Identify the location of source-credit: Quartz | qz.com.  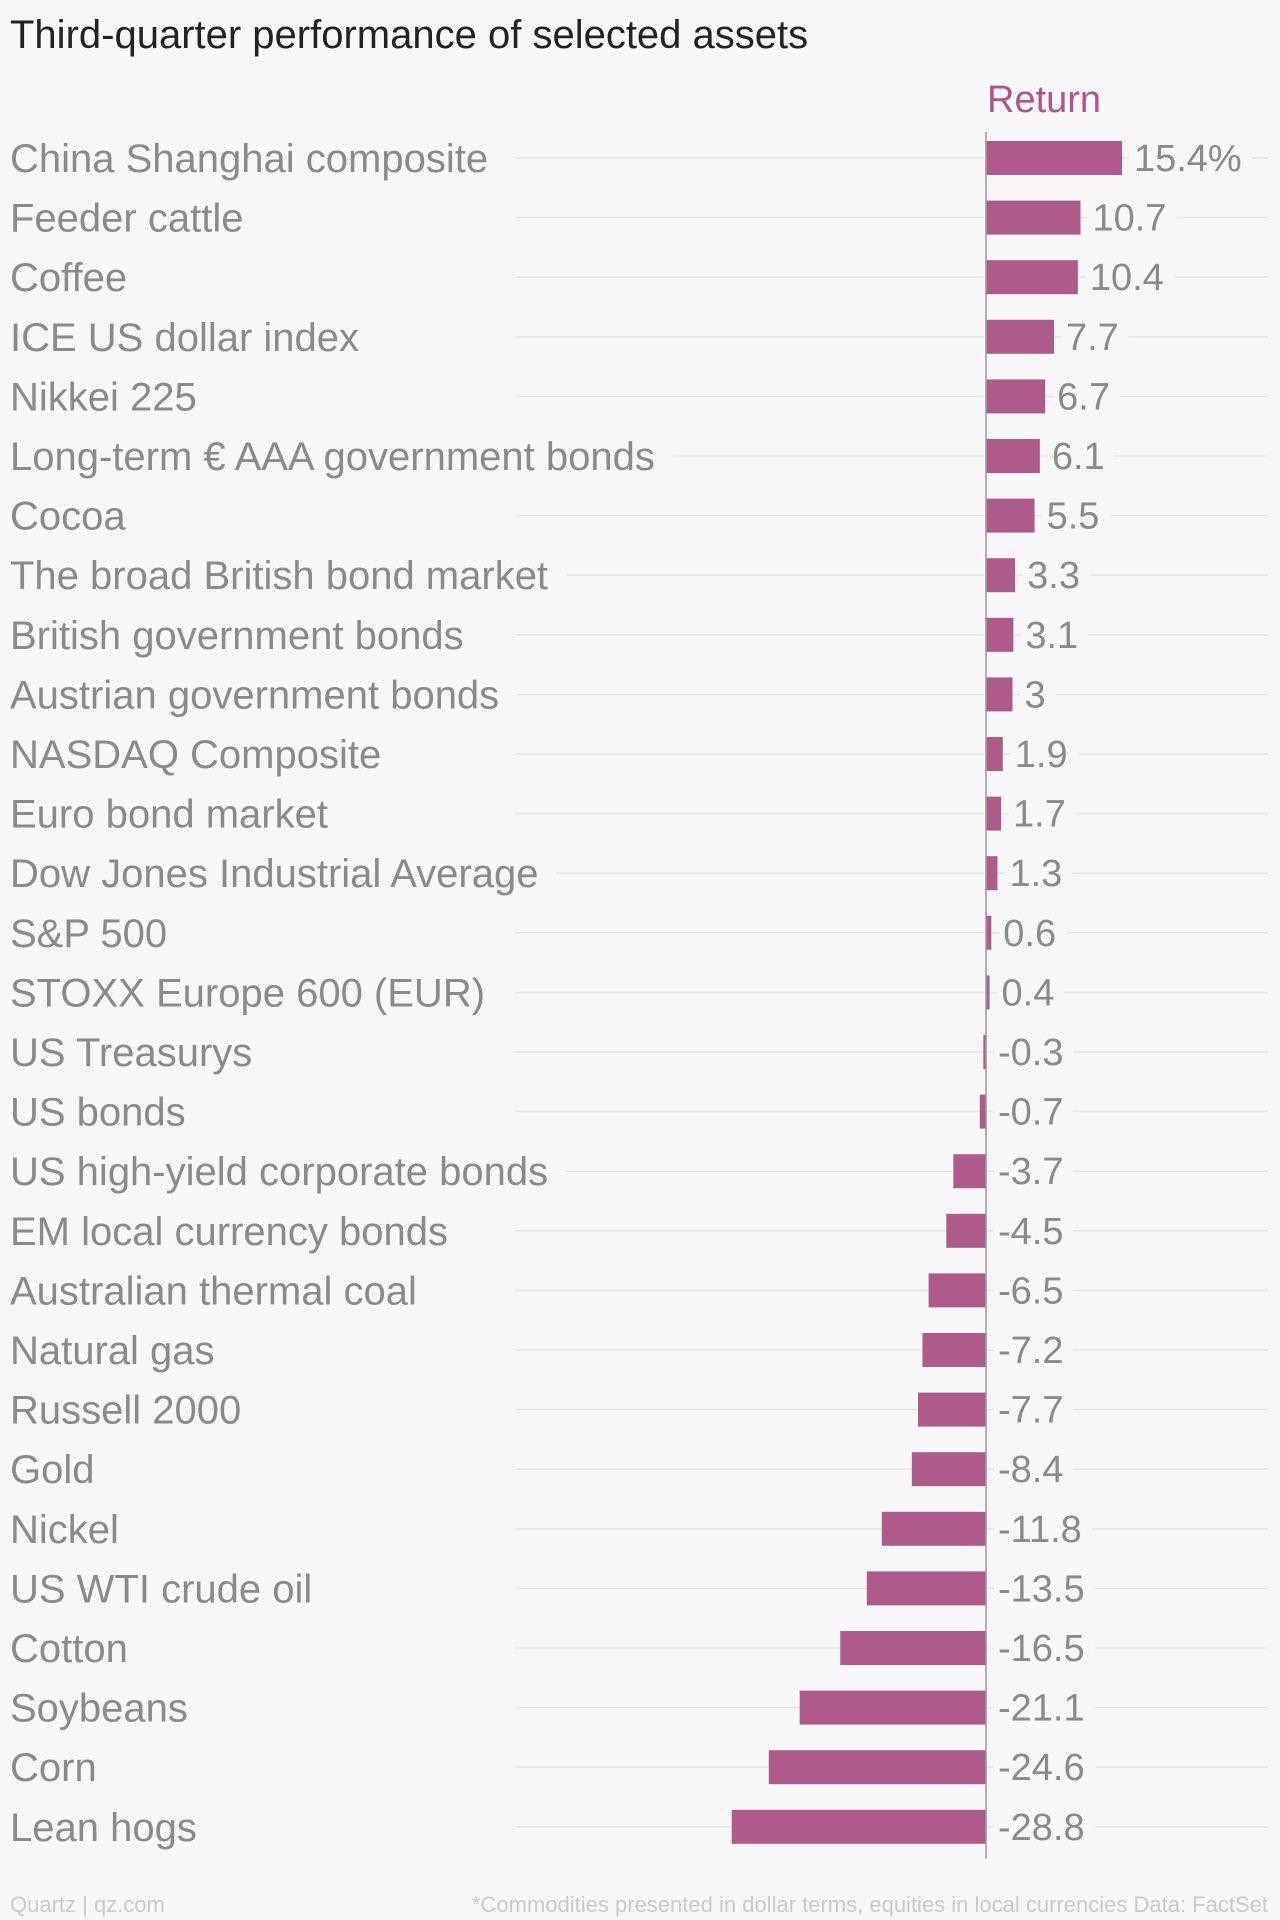
(87, 1904).